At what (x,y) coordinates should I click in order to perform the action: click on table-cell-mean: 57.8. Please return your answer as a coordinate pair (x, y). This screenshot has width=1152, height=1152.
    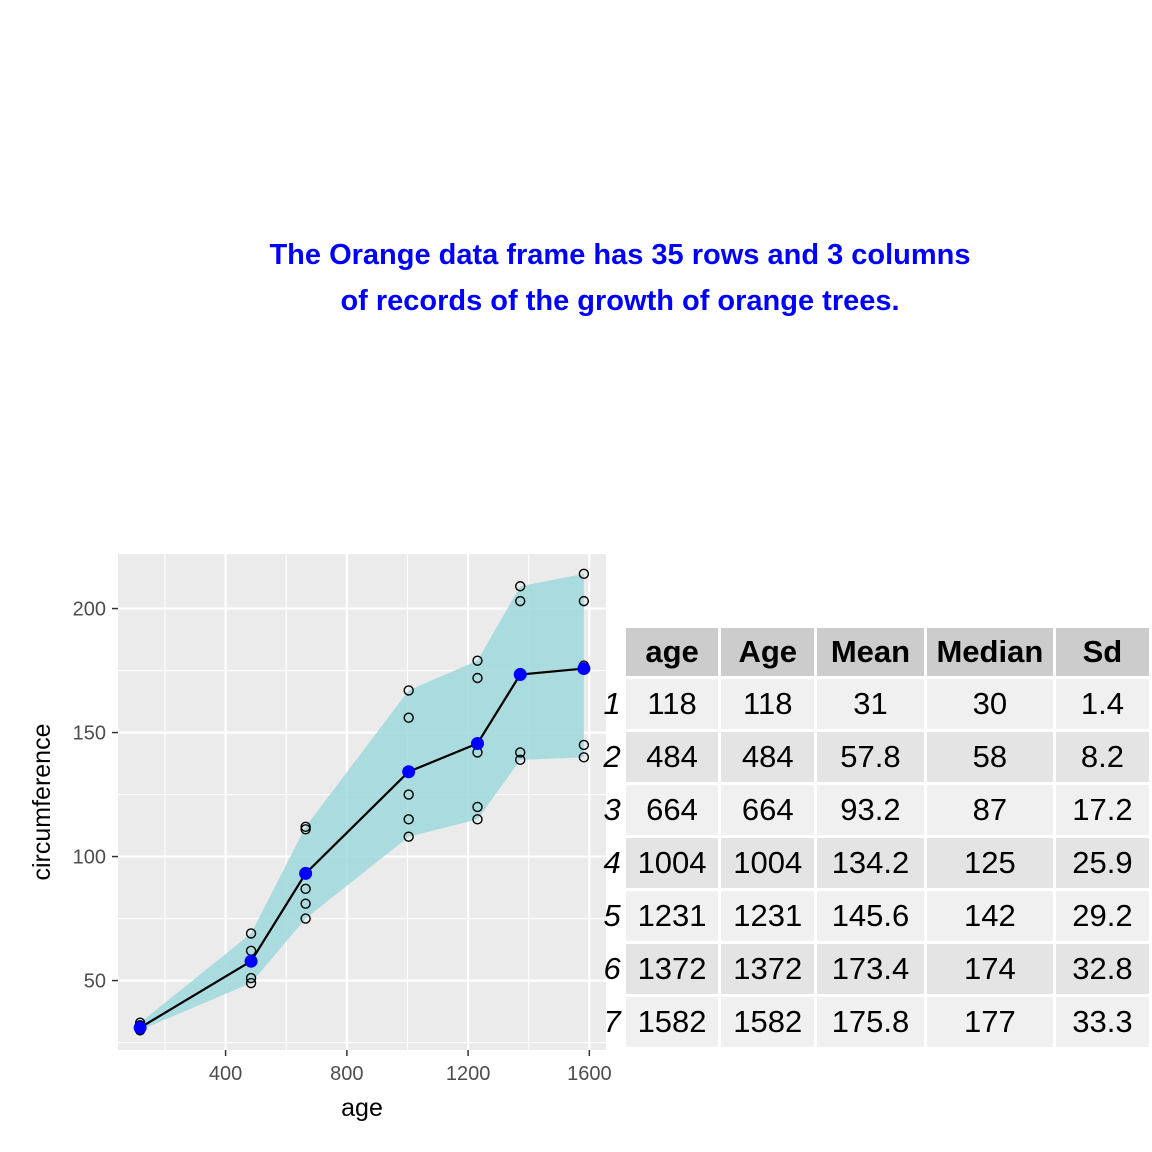
    Looking at the image, I should click on (870, 757).